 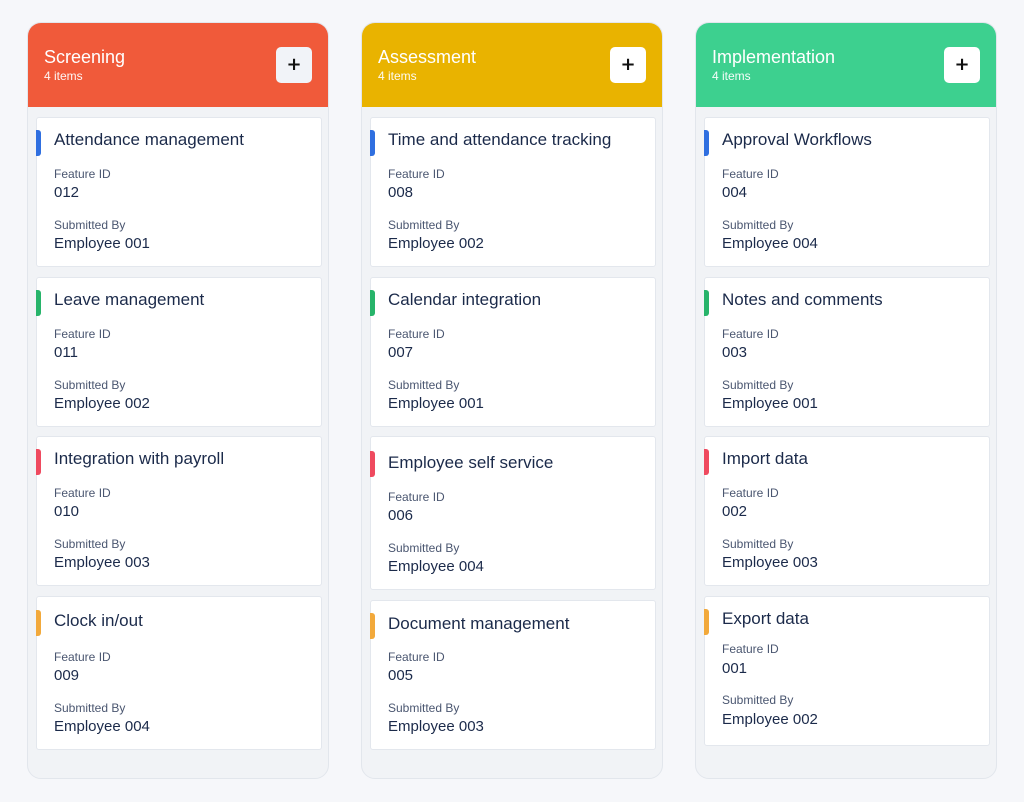 I want to click on card-title: Integration with payroll, so click(x=139, y=458).